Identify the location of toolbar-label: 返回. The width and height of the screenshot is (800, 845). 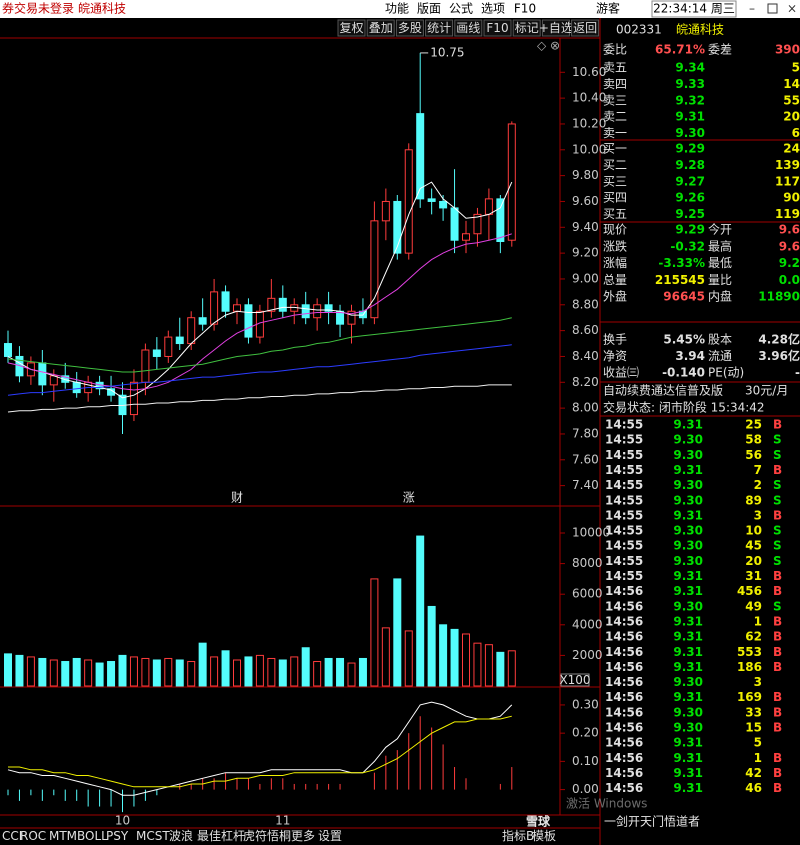
(585, 28).